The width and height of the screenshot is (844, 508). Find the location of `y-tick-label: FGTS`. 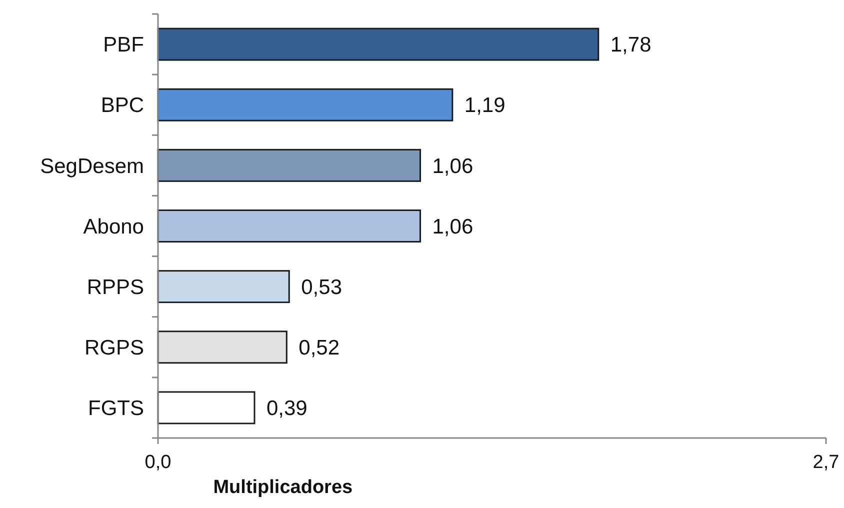

y-tick-label: FGTS is located at coordinates (116, 408).